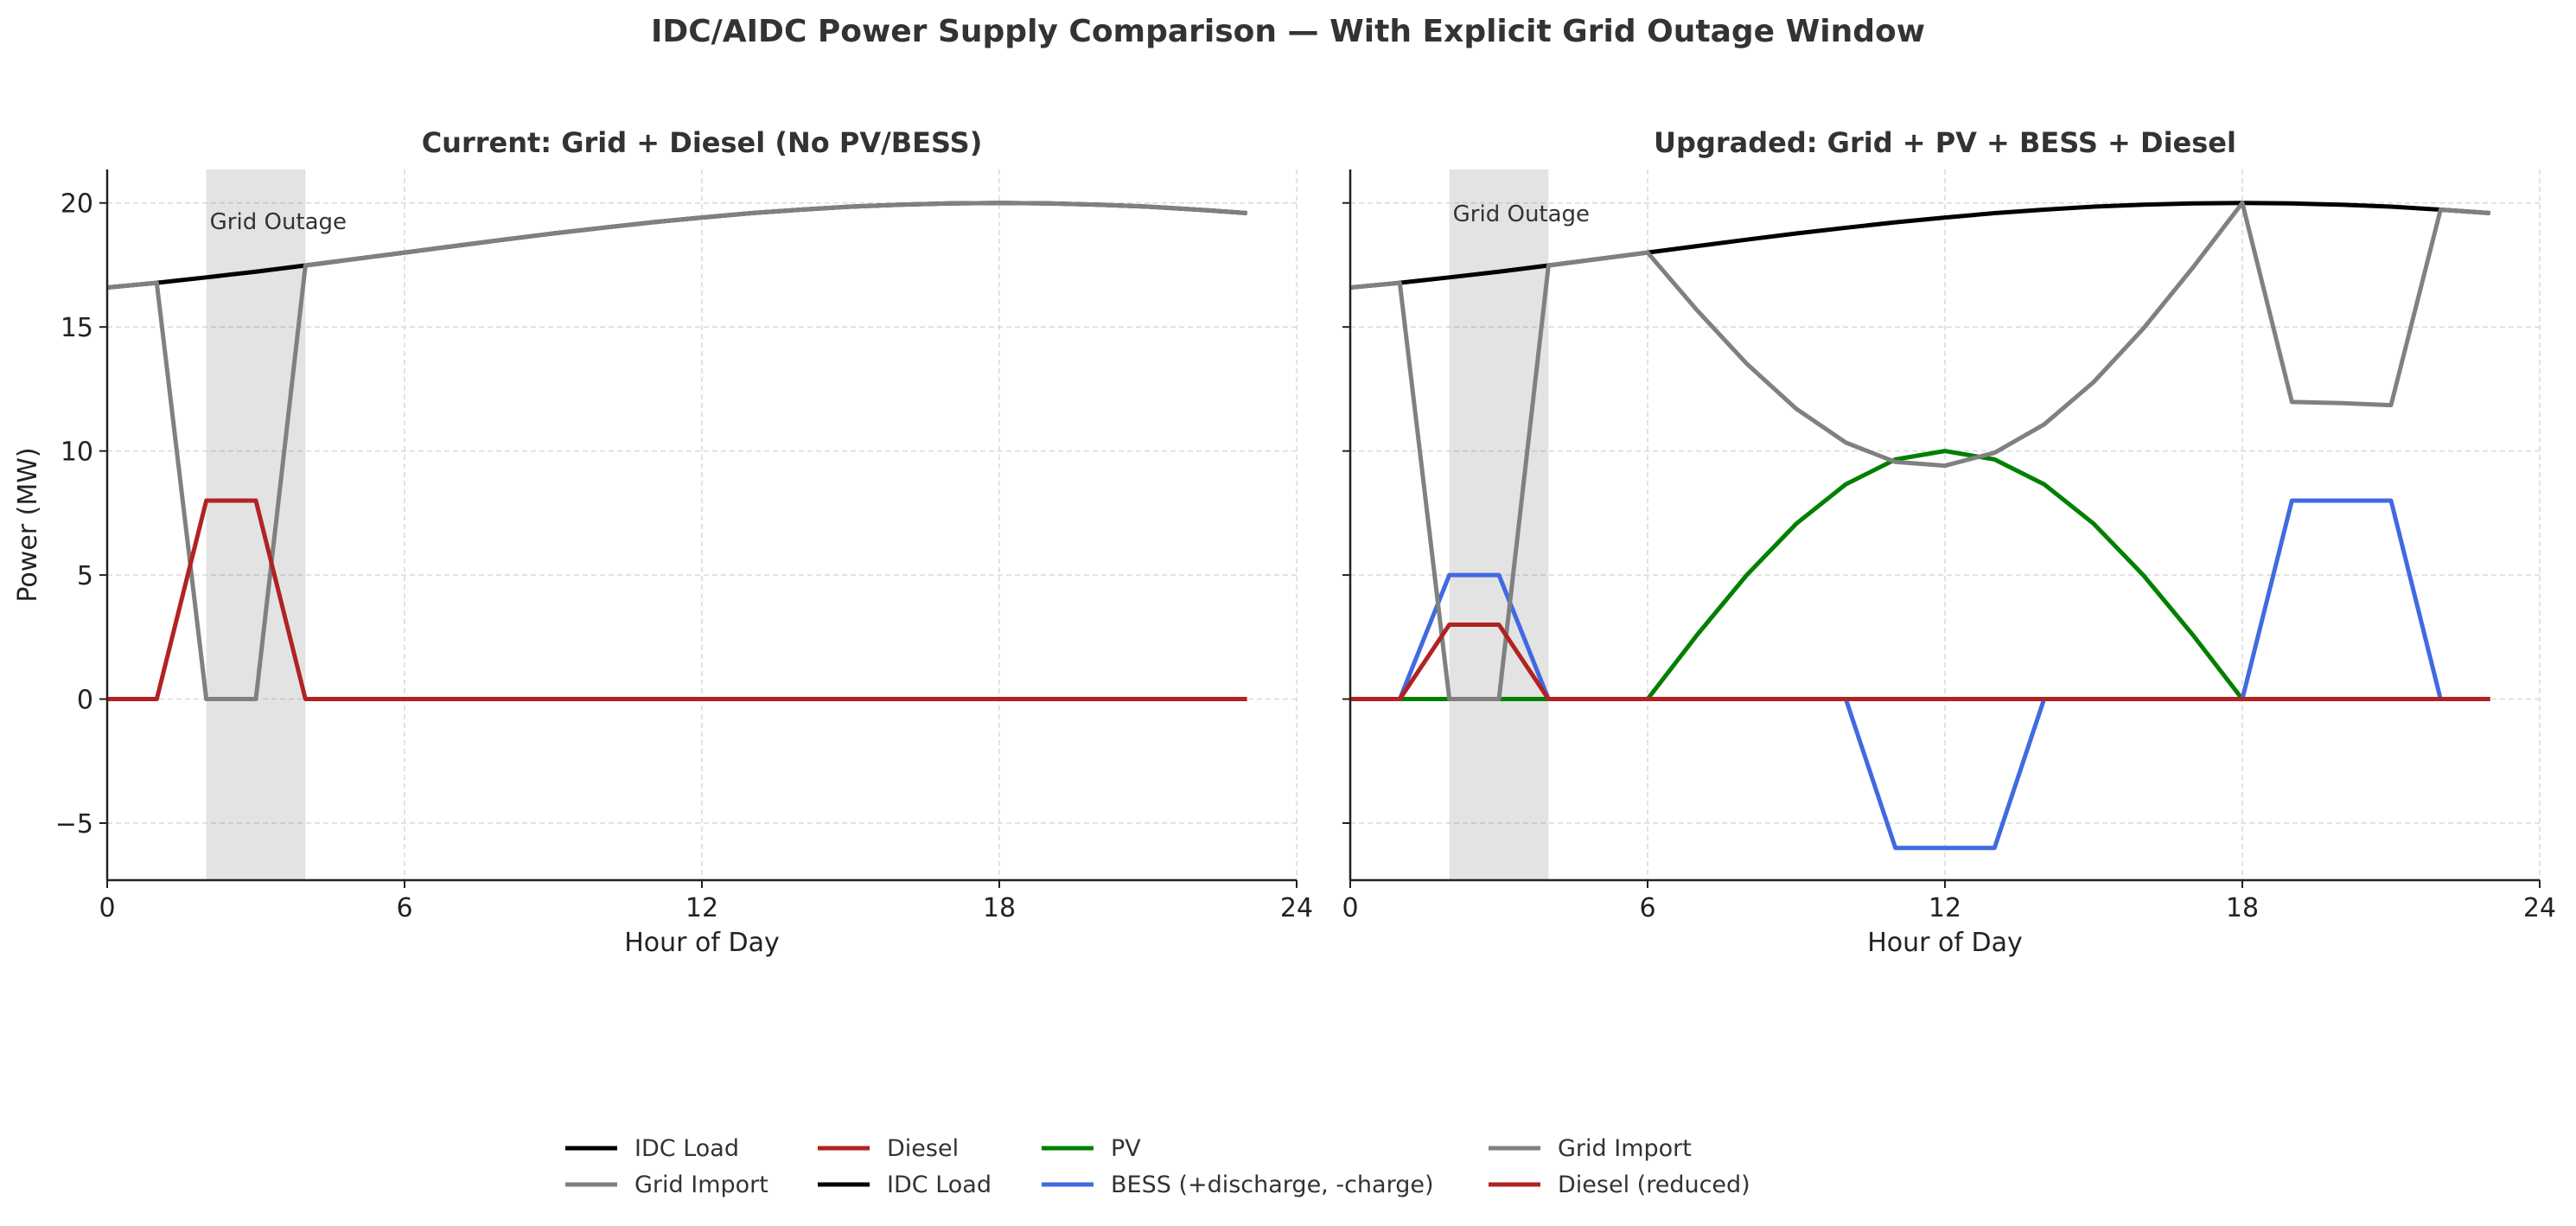 This screenshot has width=2576, height=1226. What do you see at coordinates (1919, 246) in the screenshot?
I see `series-line-idc-load` at bounding box center [1919, 246].